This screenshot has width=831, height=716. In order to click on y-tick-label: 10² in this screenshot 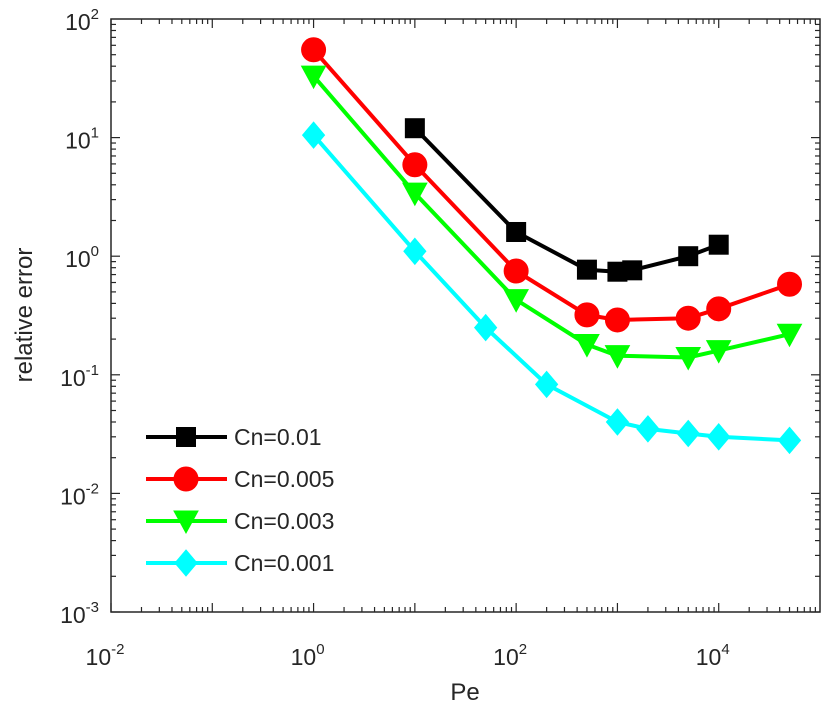, I will do `click(82, 20)`.